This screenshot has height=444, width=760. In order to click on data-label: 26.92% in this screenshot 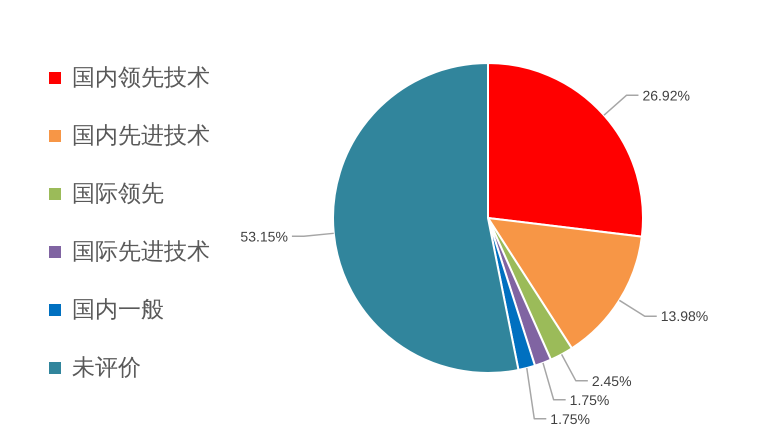, I will do `click(666, 95)`.